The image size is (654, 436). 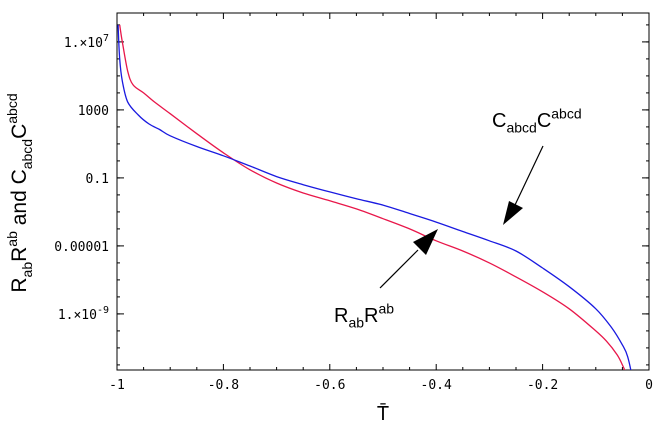 What do you see at coordinates (83, 314) in the screenshot?
I see `y-tick-label: 1.×10-9` at bounding box center [83, 314].